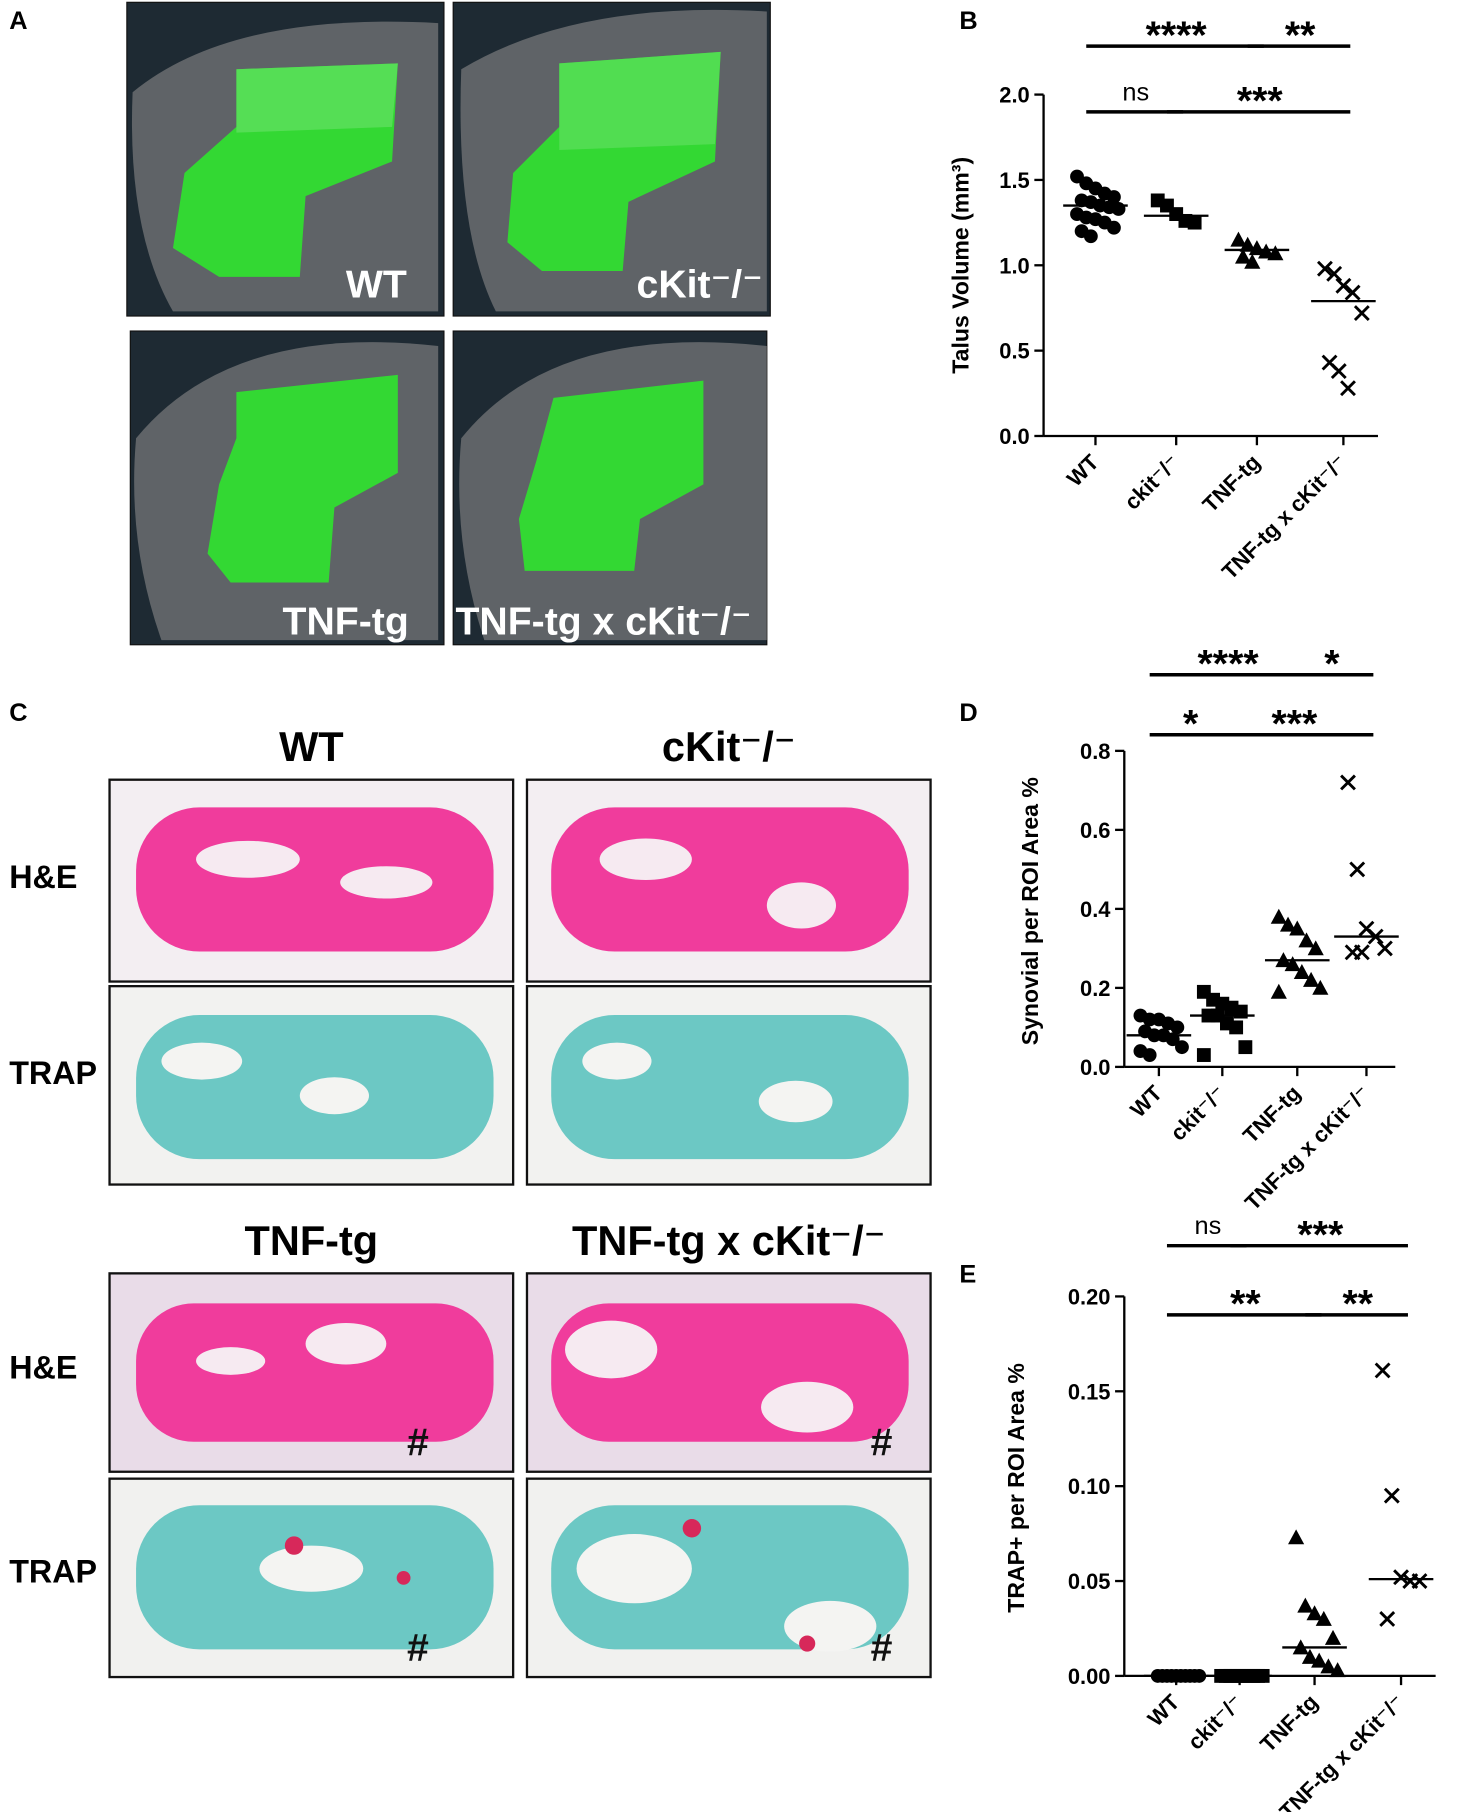 This screenshot has width=1476, height=1812. What do you see at coordinates (1014, 265) in the screenshot?
I see `y-tick-label: 1.0` at bounding box center [1014, 265].